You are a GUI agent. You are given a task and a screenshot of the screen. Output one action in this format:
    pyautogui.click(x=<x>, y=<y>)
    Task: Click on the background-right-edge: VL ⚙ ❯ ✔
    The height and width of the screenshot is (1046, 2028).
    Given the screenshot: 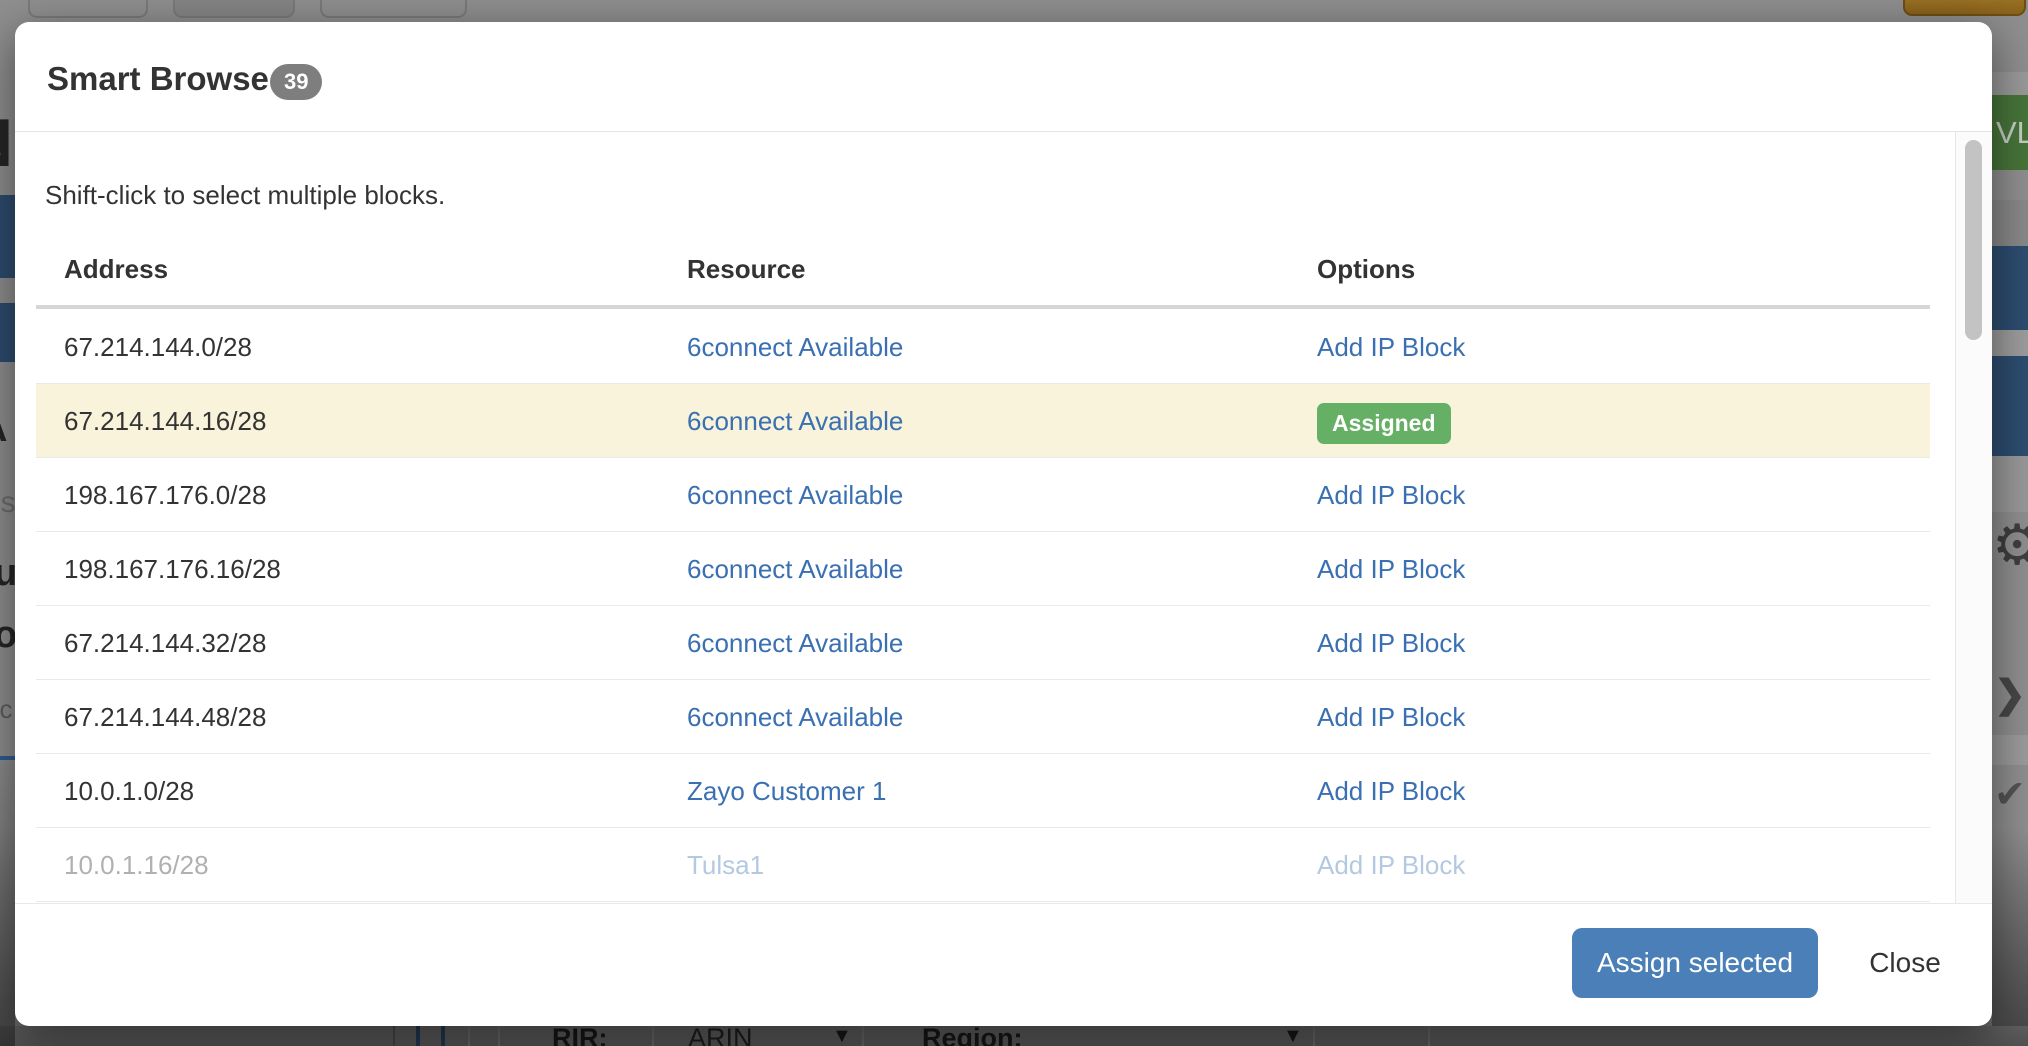 What is the action you would take?
    pyautogui.click(x=2010, y=523)
    